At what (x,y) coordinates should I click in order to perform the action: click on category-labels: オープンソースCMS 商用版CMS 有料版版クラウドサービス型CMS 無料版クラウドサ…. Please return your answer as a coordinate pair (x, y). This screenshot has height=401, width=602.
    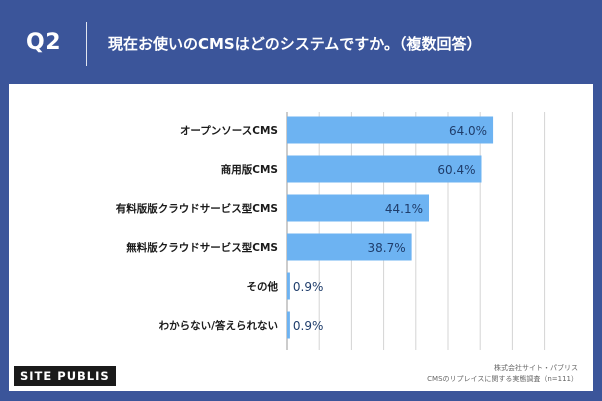
    Looking at the image, I should click on (197, 228).